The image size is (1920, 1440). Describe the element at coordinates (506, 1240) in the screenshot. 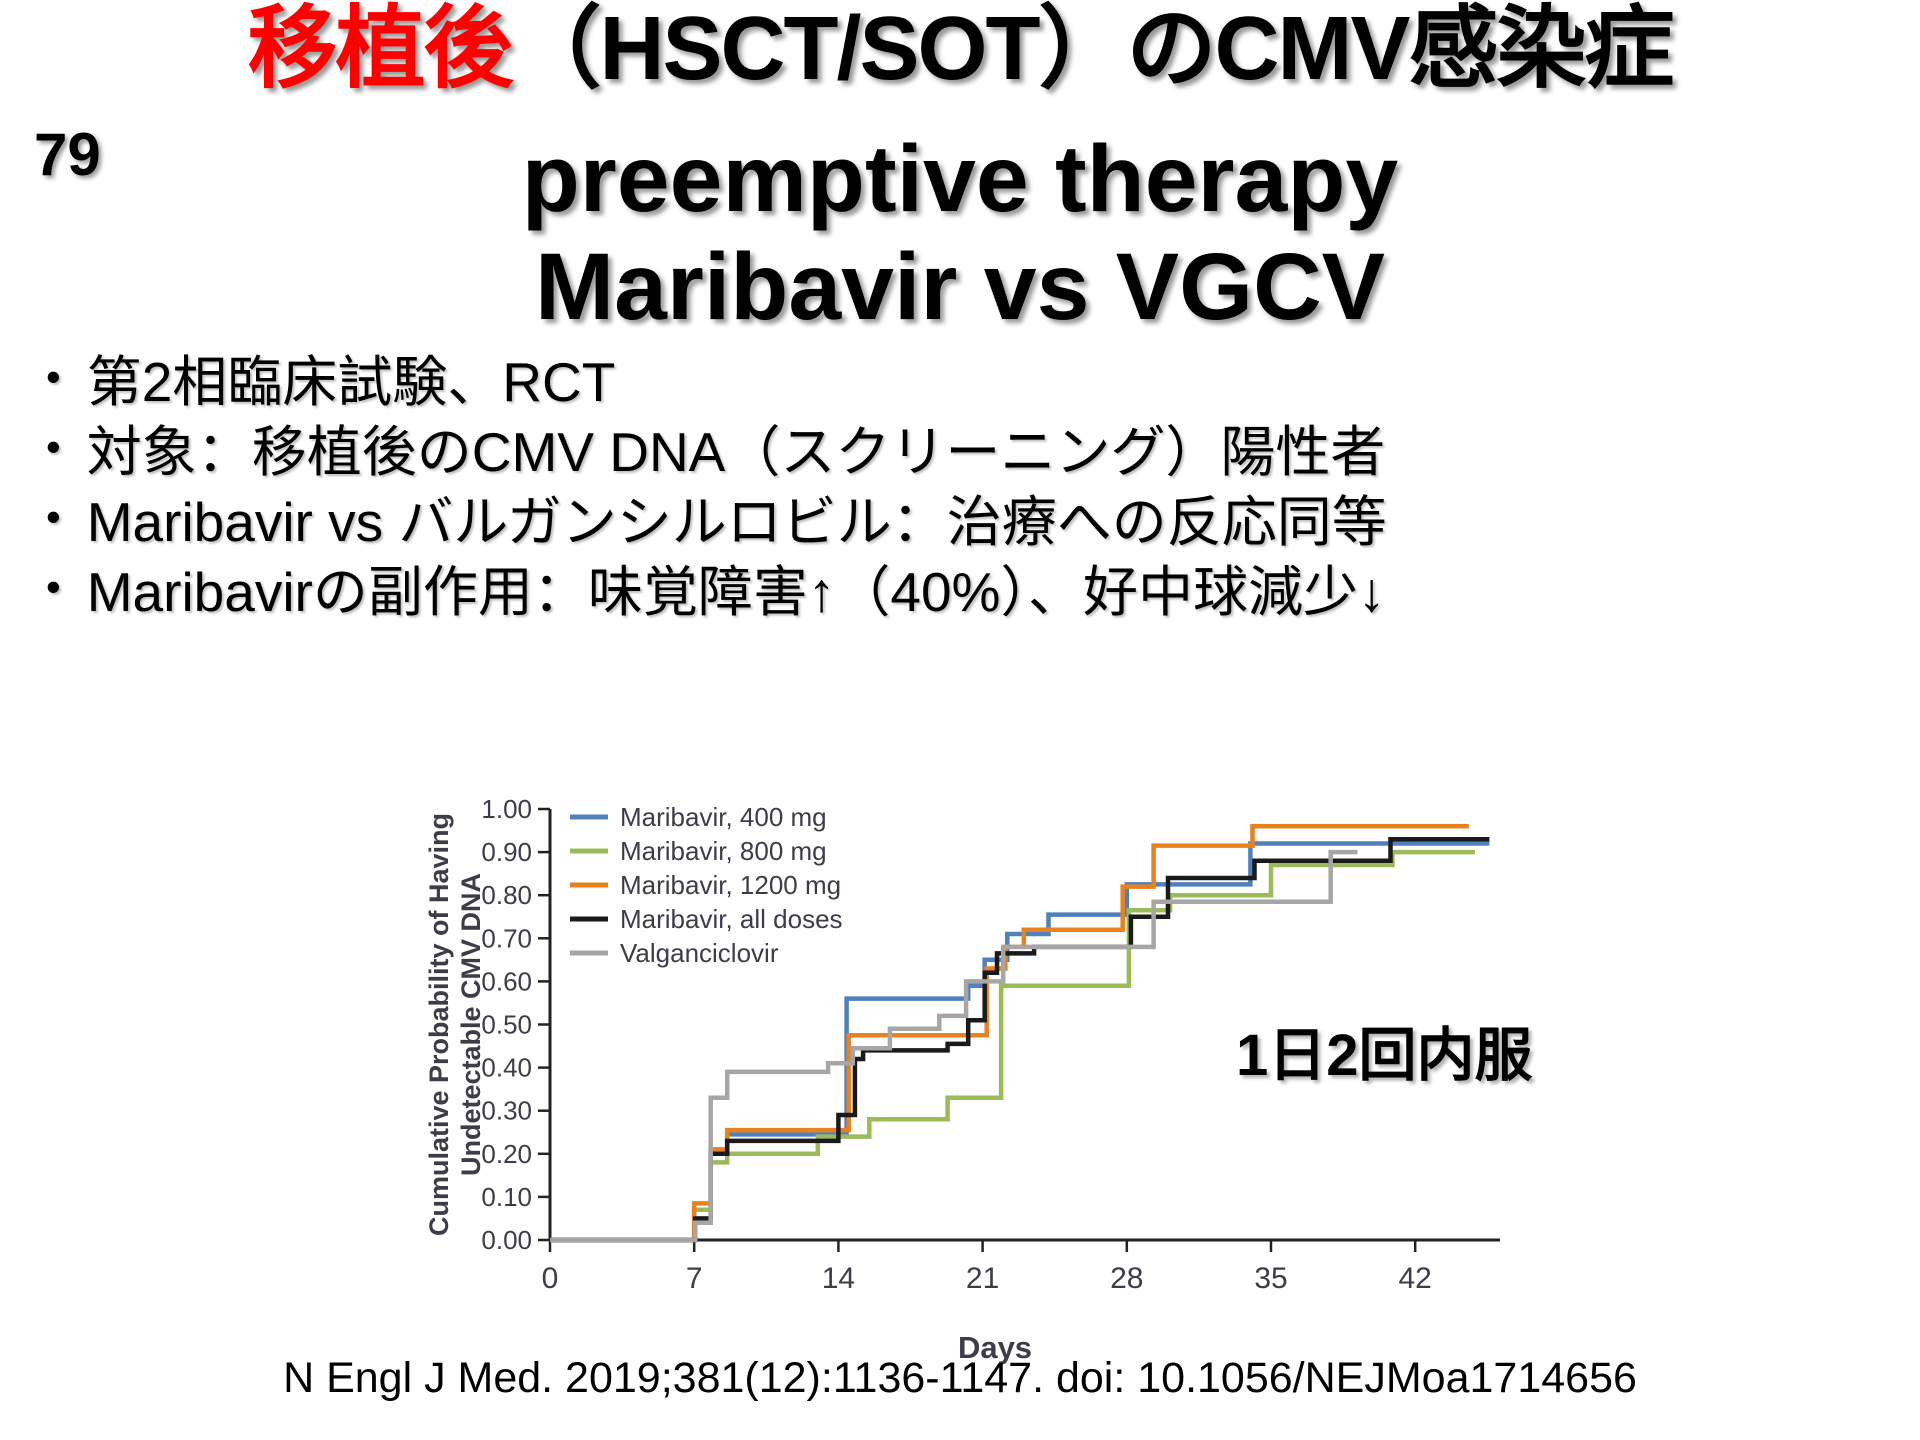

I see `y-tick-label: 0.00` at that location.